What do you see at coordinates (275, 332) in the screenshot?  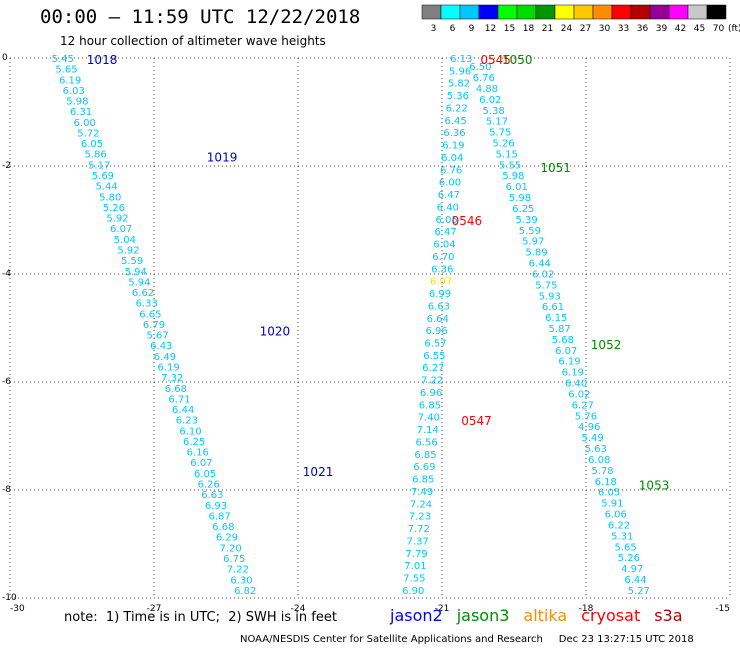 I see `pass-number-label: 1020` at bounding box center [275, 332].